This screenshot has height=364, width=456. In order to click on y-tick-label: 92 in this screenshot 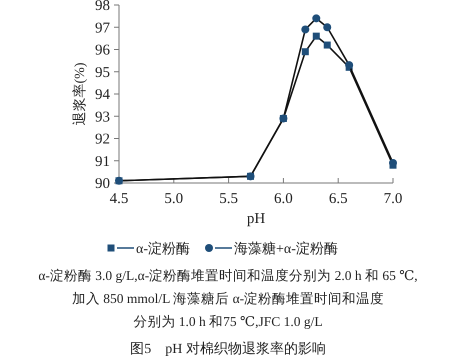, I will do `click(102, 140)`.